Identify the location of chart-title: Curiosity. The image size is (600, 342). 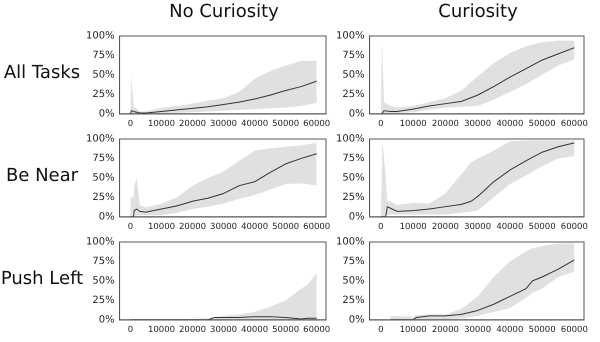
(478, 11).